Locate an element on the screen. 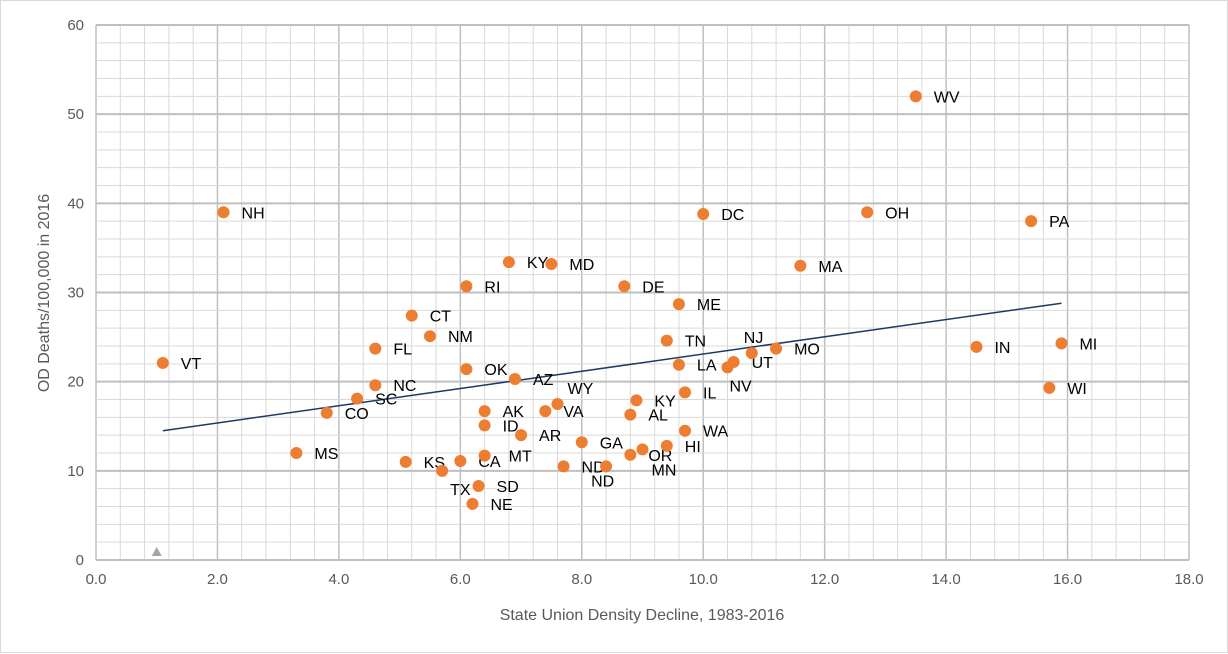  data-label: ME is located at coordinates (709, 305).